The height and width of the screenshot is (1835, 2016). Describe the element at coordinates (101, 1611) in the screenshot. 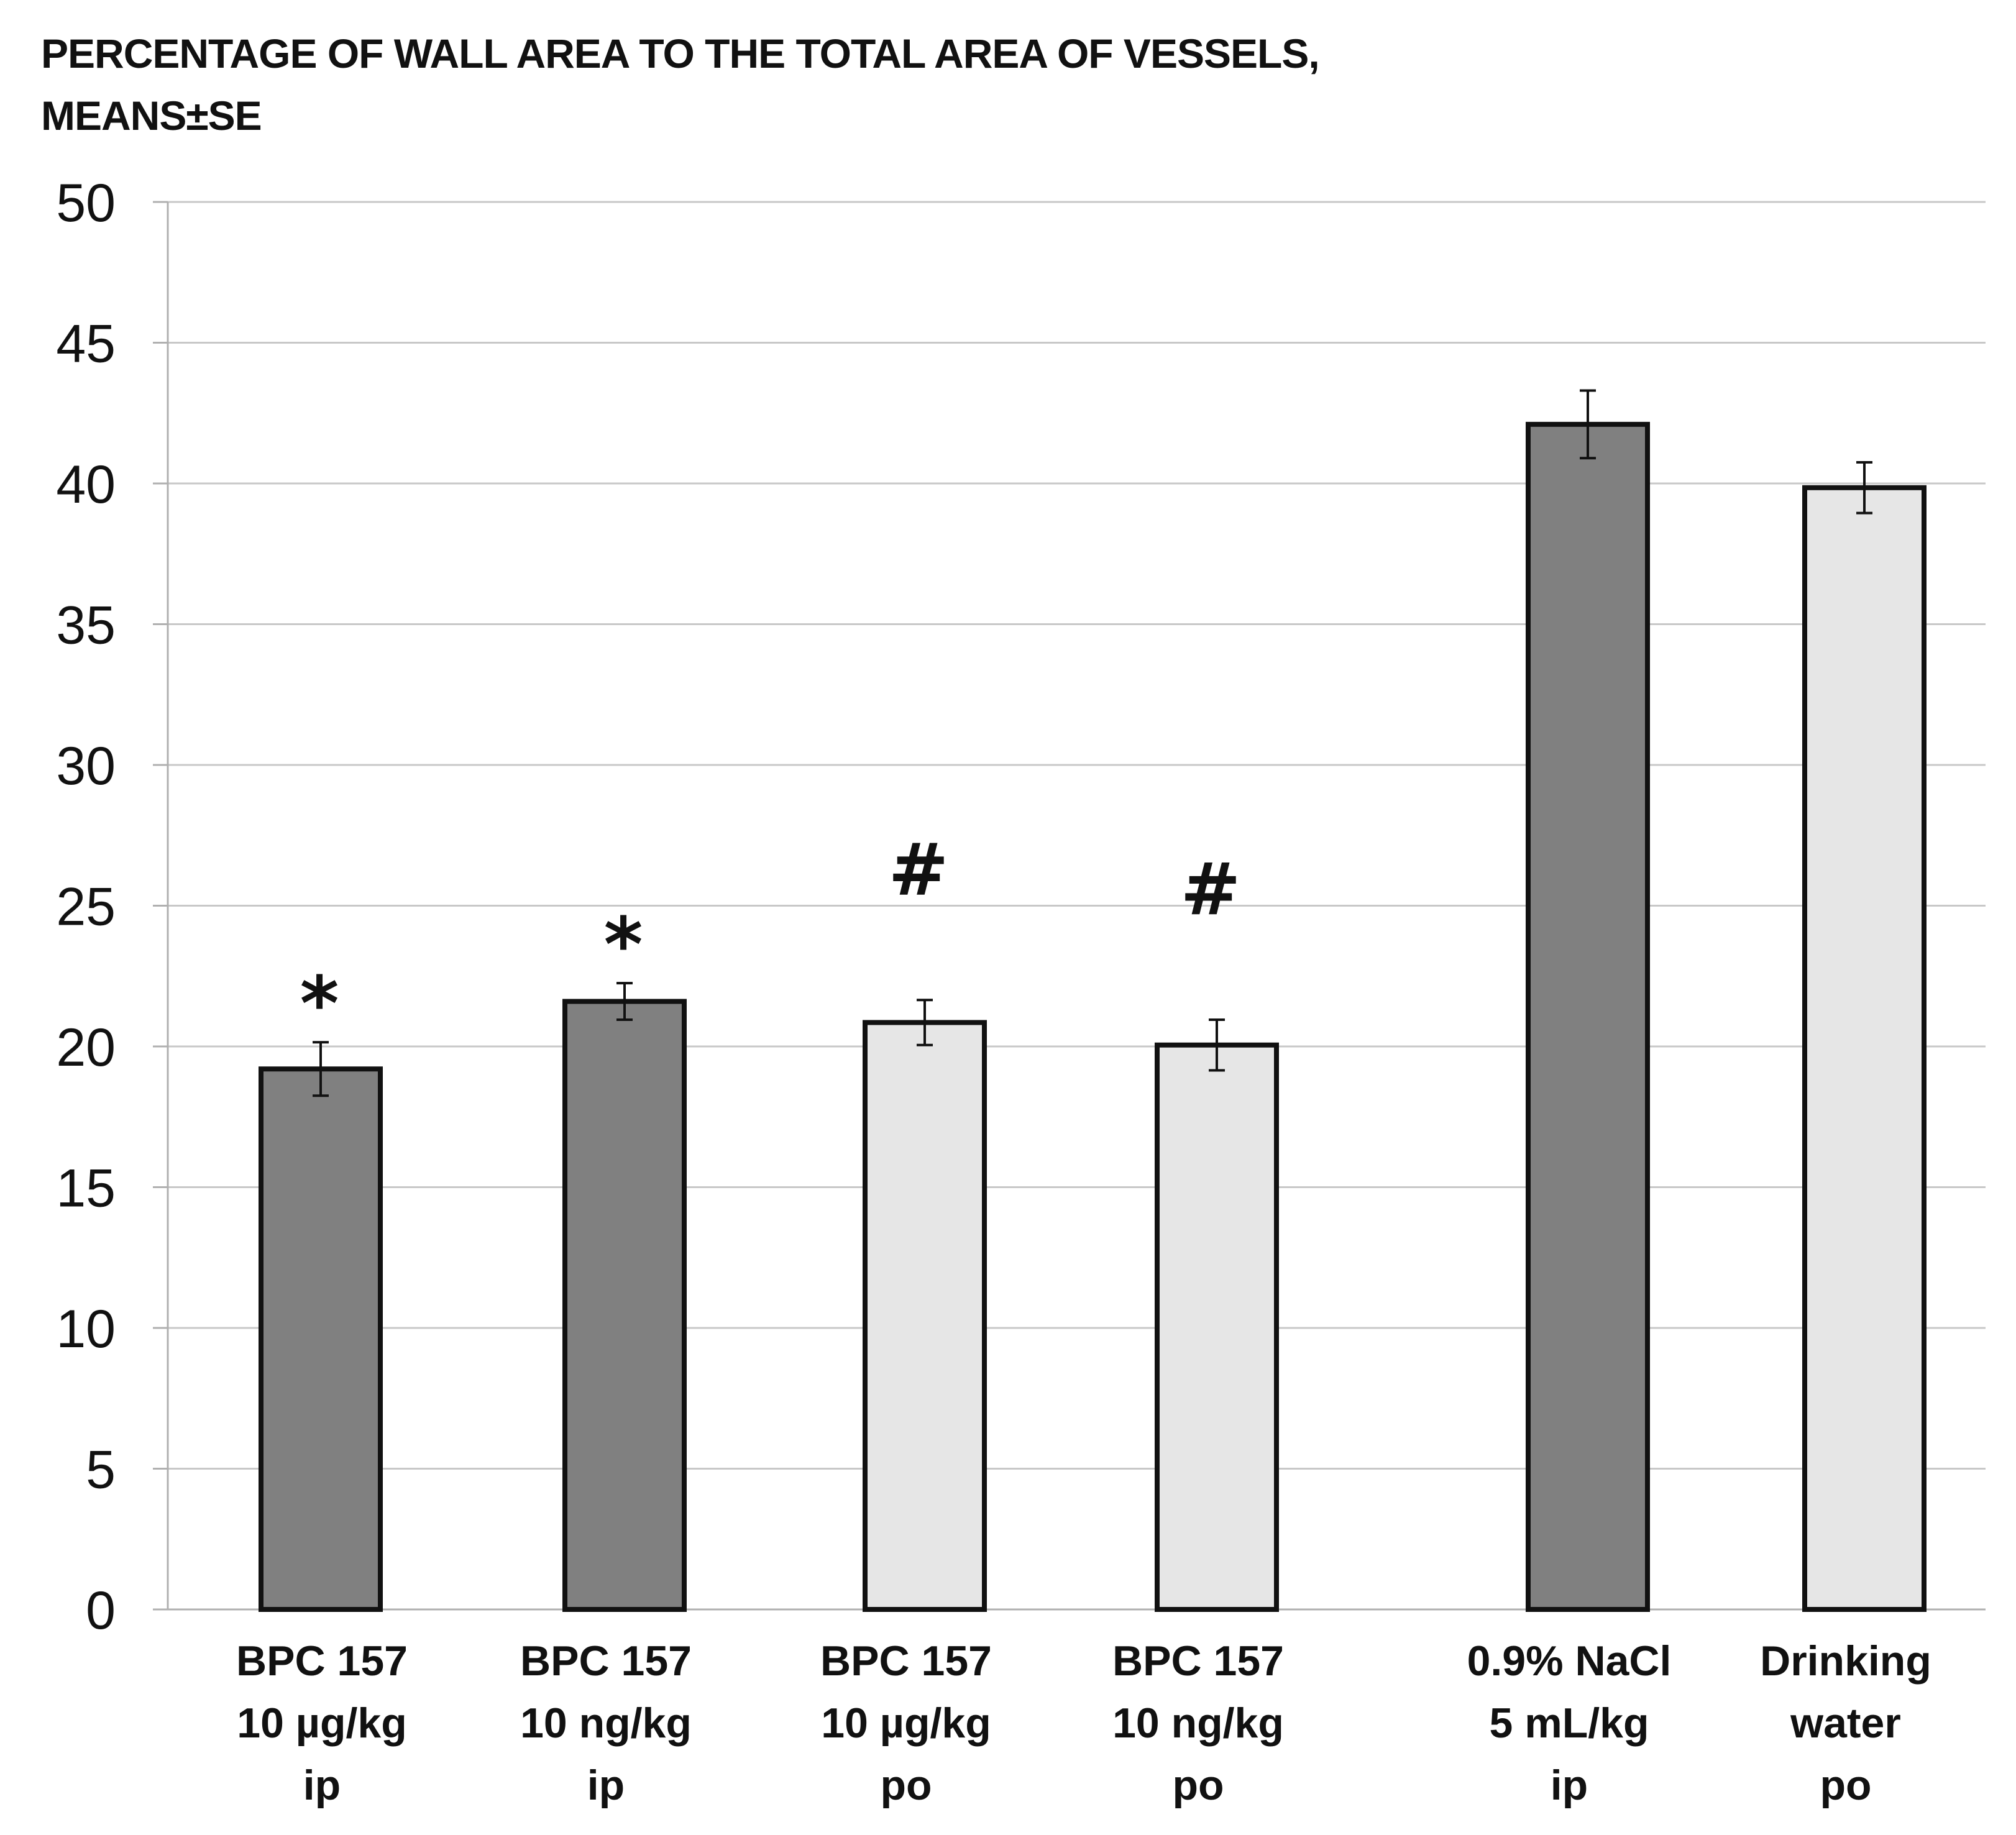

I see `y-tick-label-0: 0` at that location.